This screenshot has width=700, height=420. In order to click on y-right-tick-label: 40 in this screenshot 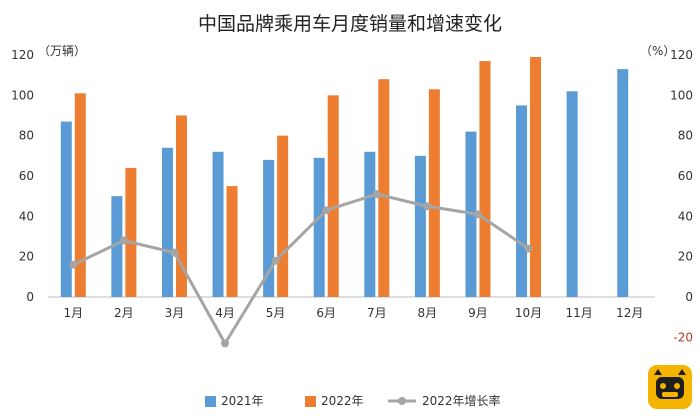, I will do `click(685, 216)`.